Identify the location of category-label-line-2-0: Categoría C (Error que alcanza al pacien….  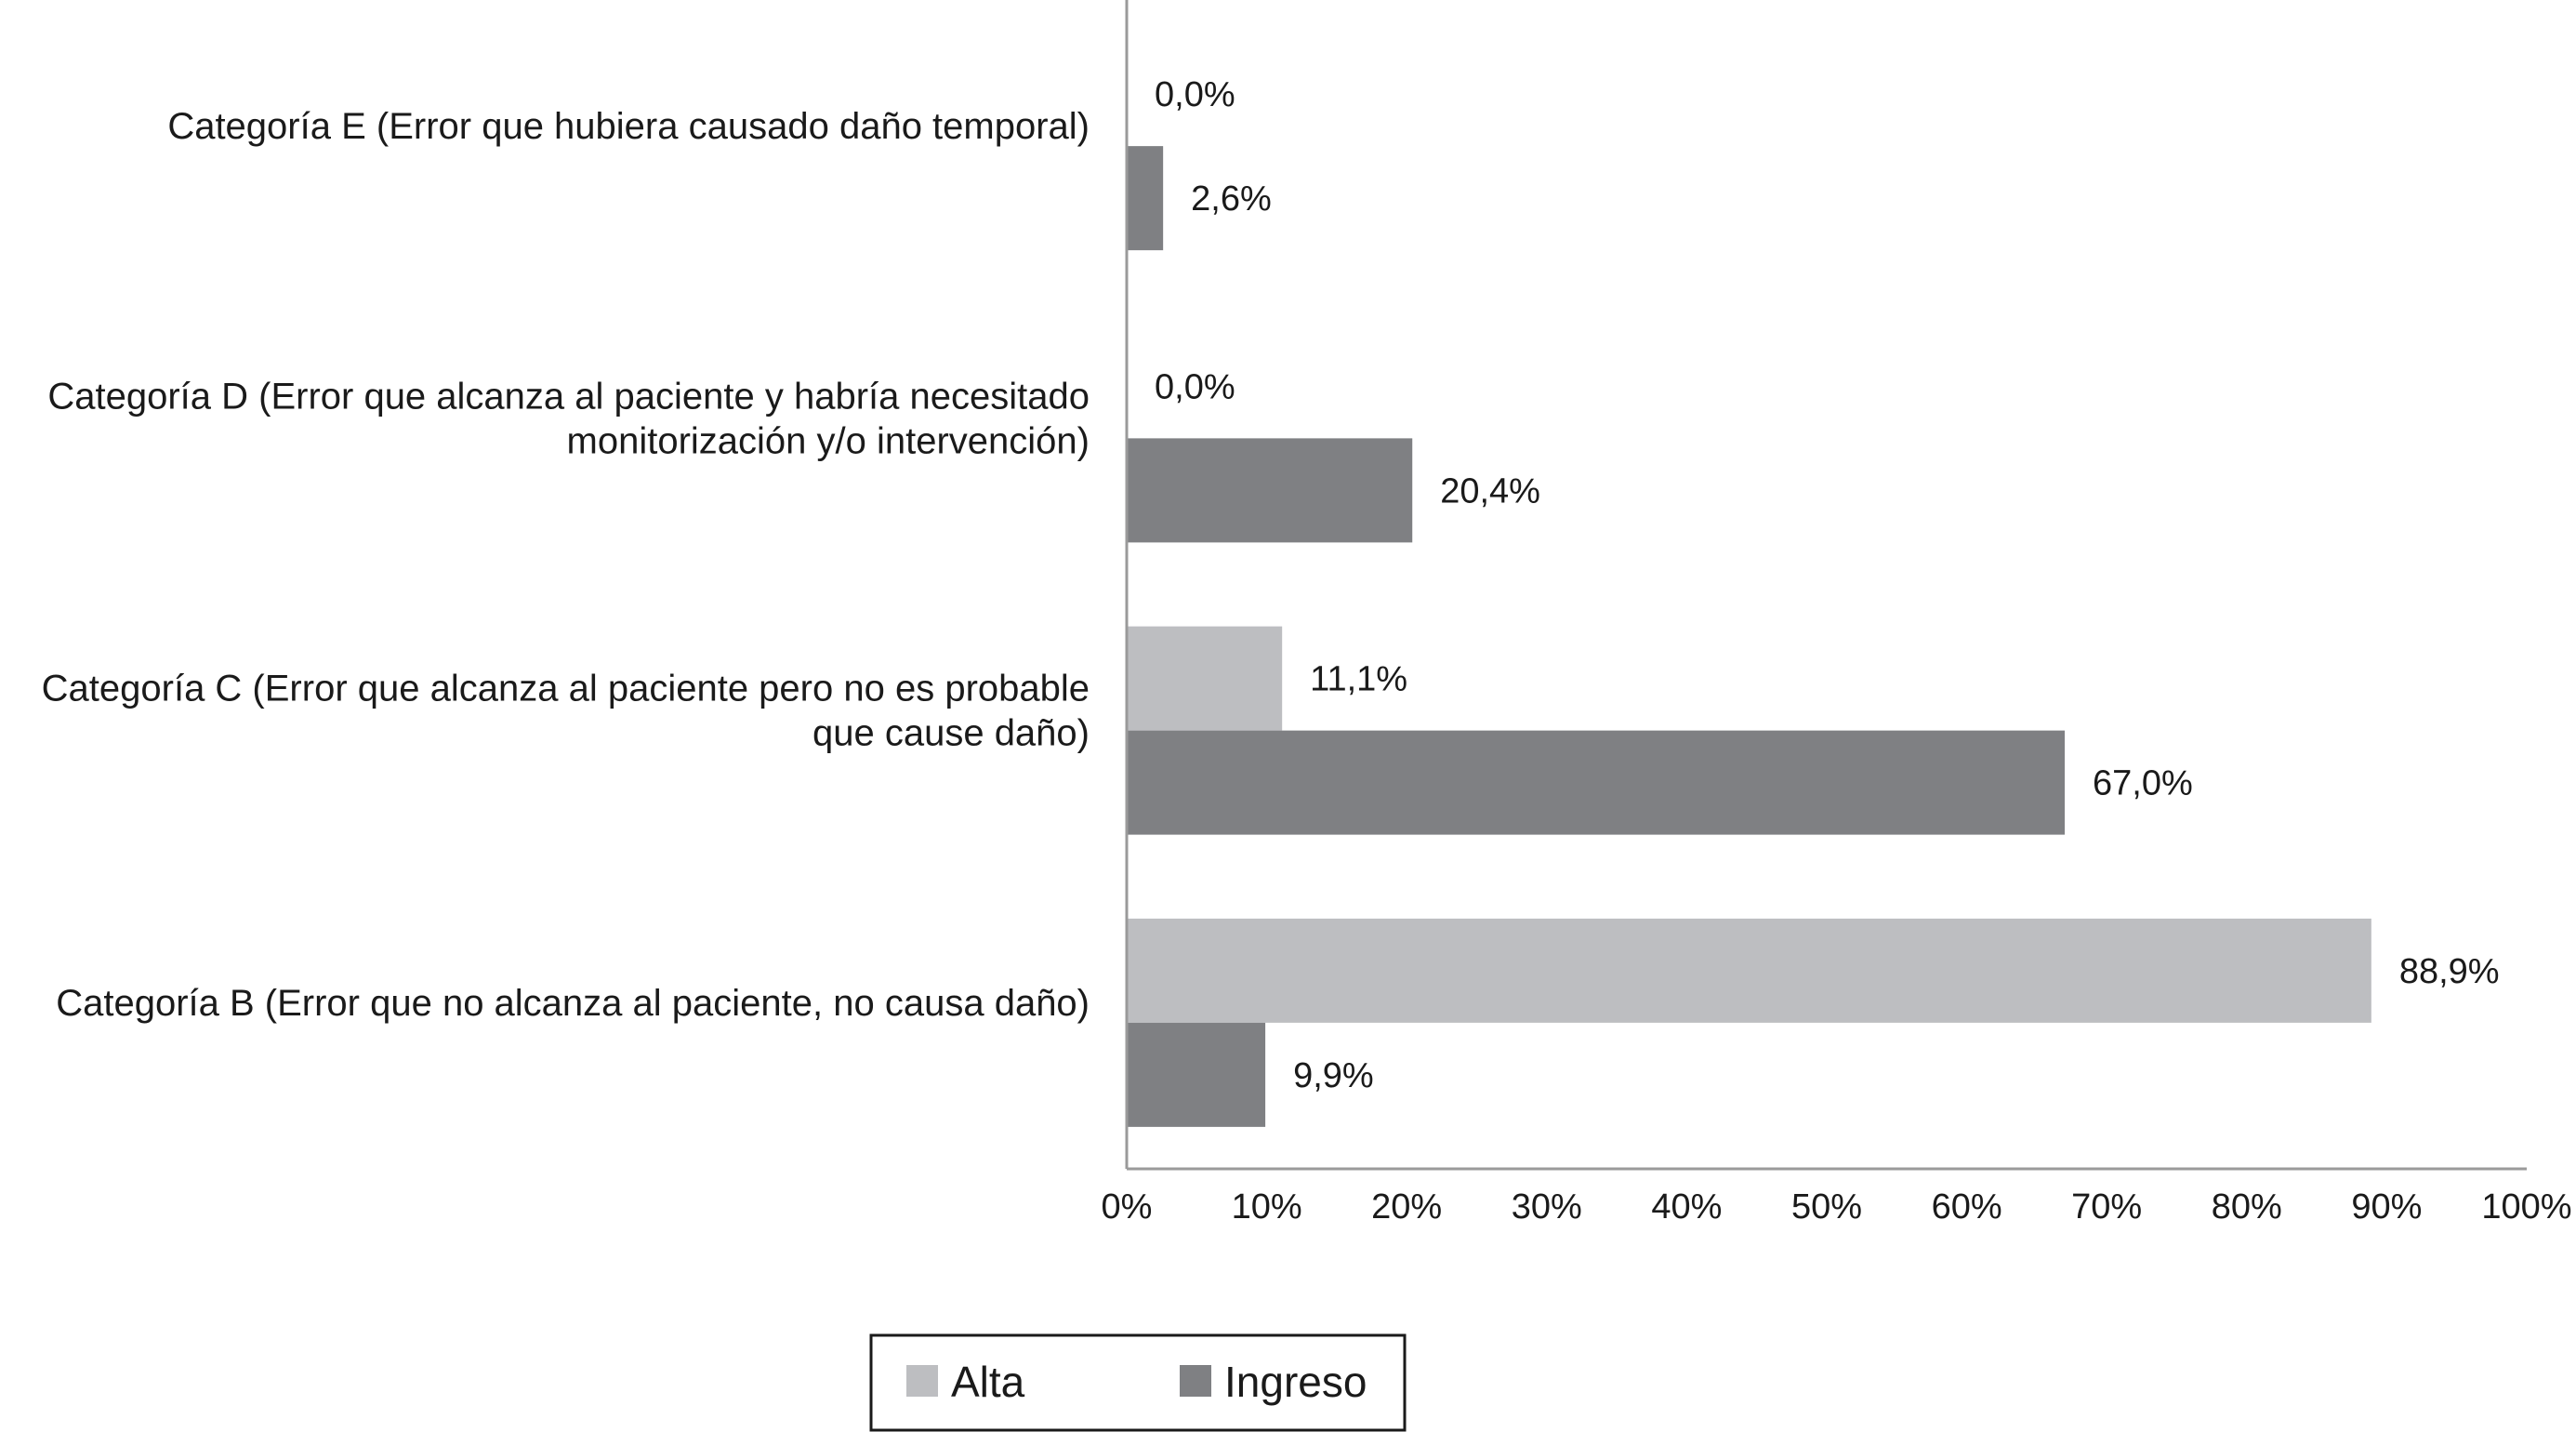
(566, 689).